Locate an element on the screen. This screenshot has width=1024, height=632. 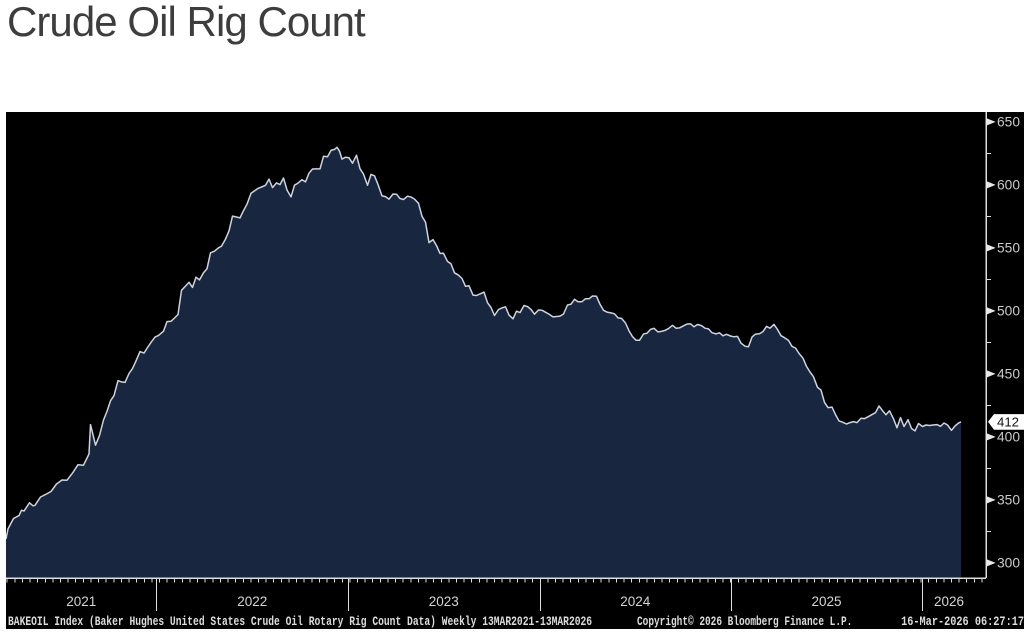
svg-text: 350 is located at coordinates (1008, 500).